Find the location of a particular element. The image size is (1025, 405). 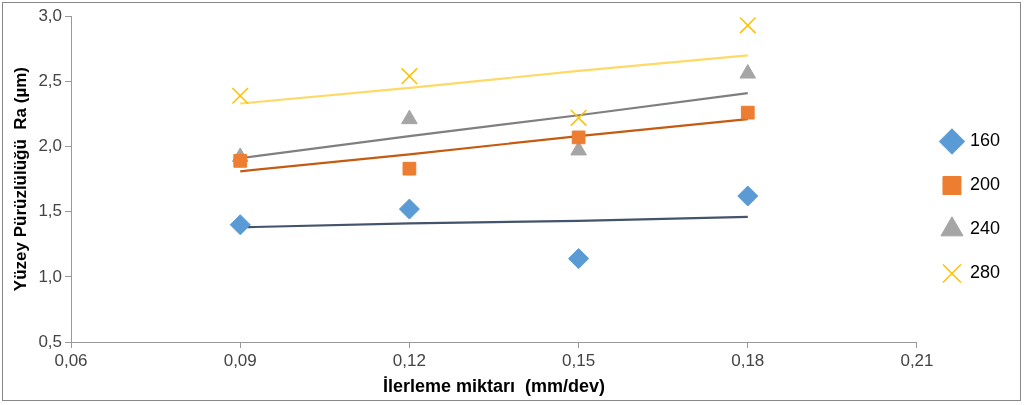

legend-label: 240 is located at coordinates (985, 228).